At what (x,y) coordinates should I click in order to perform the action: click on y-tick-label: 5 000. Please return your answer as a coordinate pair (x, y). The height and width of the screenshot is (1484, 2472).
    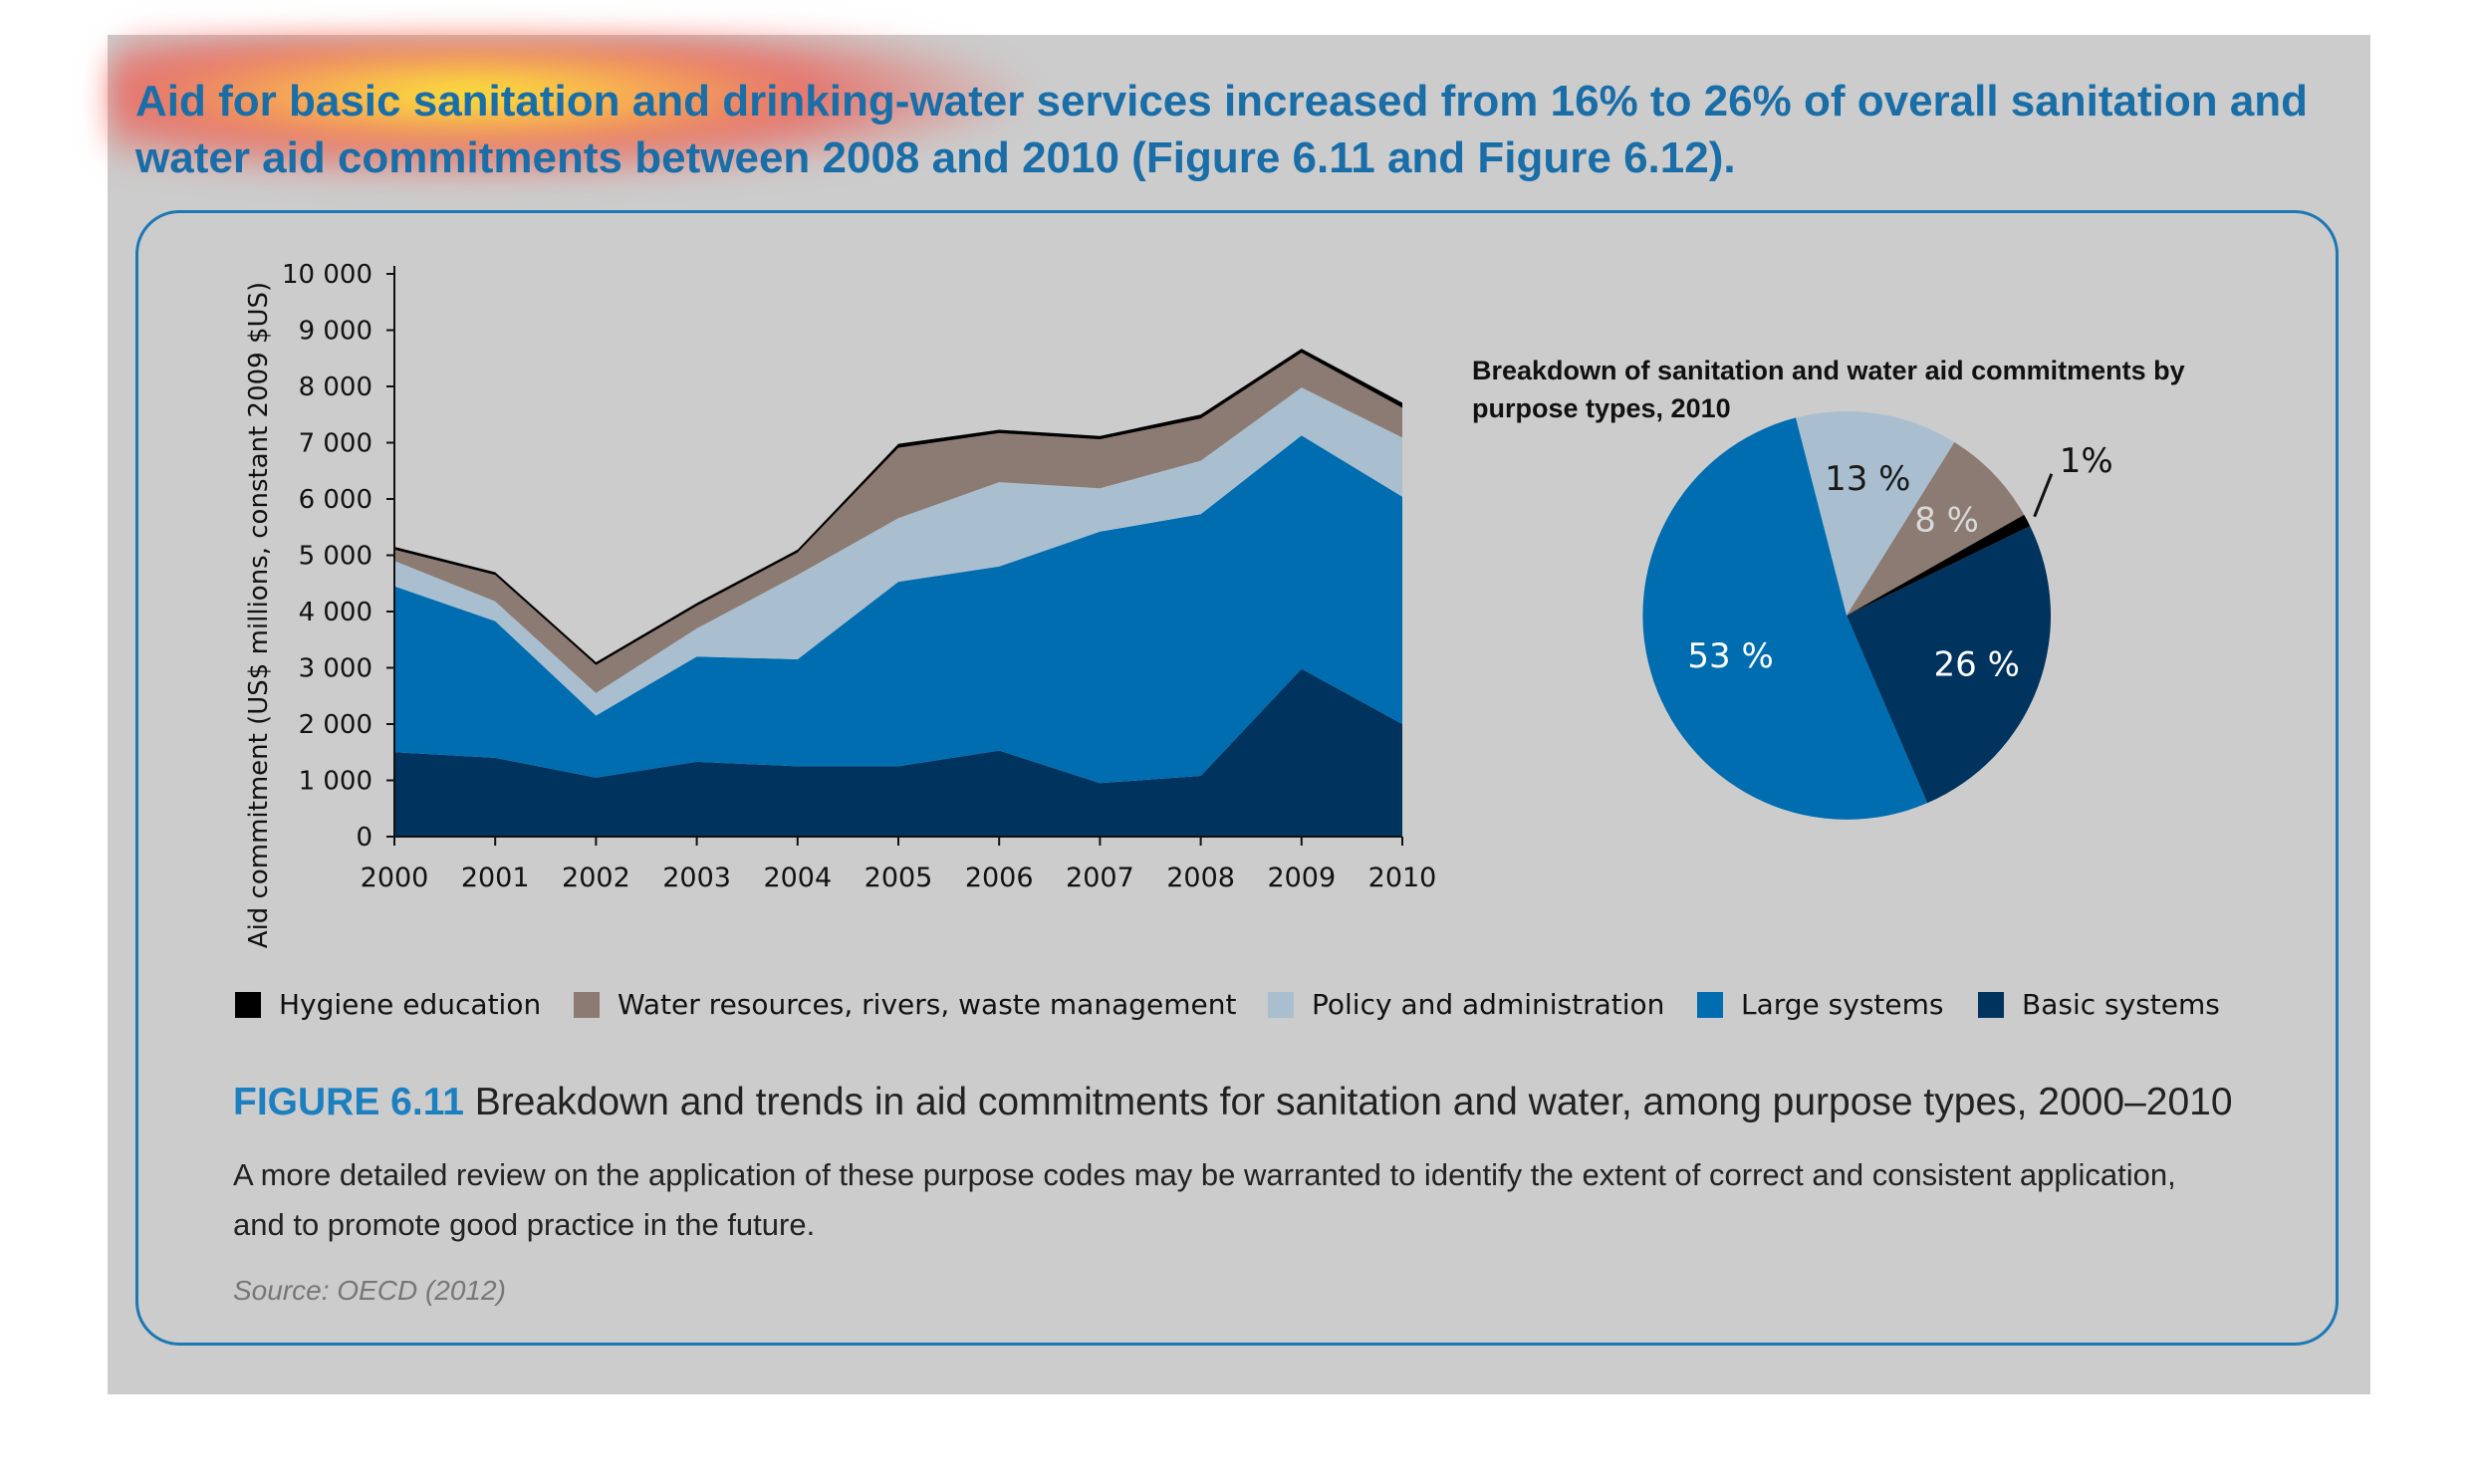
    Looking at the image, I should click on (335, 557).